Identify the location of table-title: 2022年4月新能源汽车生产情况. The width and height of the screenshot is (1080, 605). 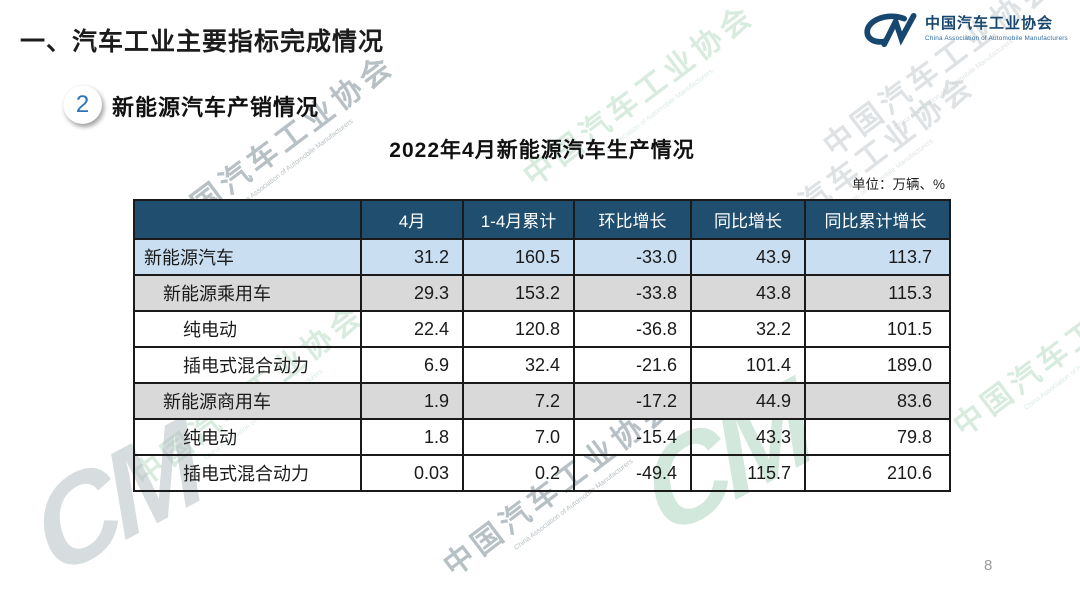
(542, 150).